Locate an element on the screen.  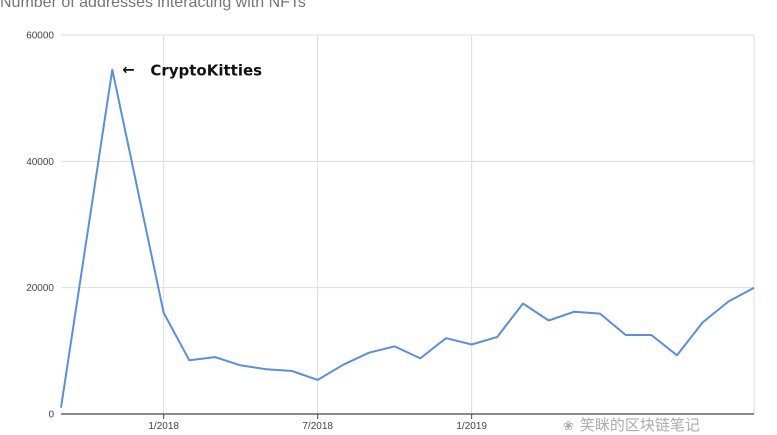
y-tick-label: 20000 is located at coordinates (40, 288).